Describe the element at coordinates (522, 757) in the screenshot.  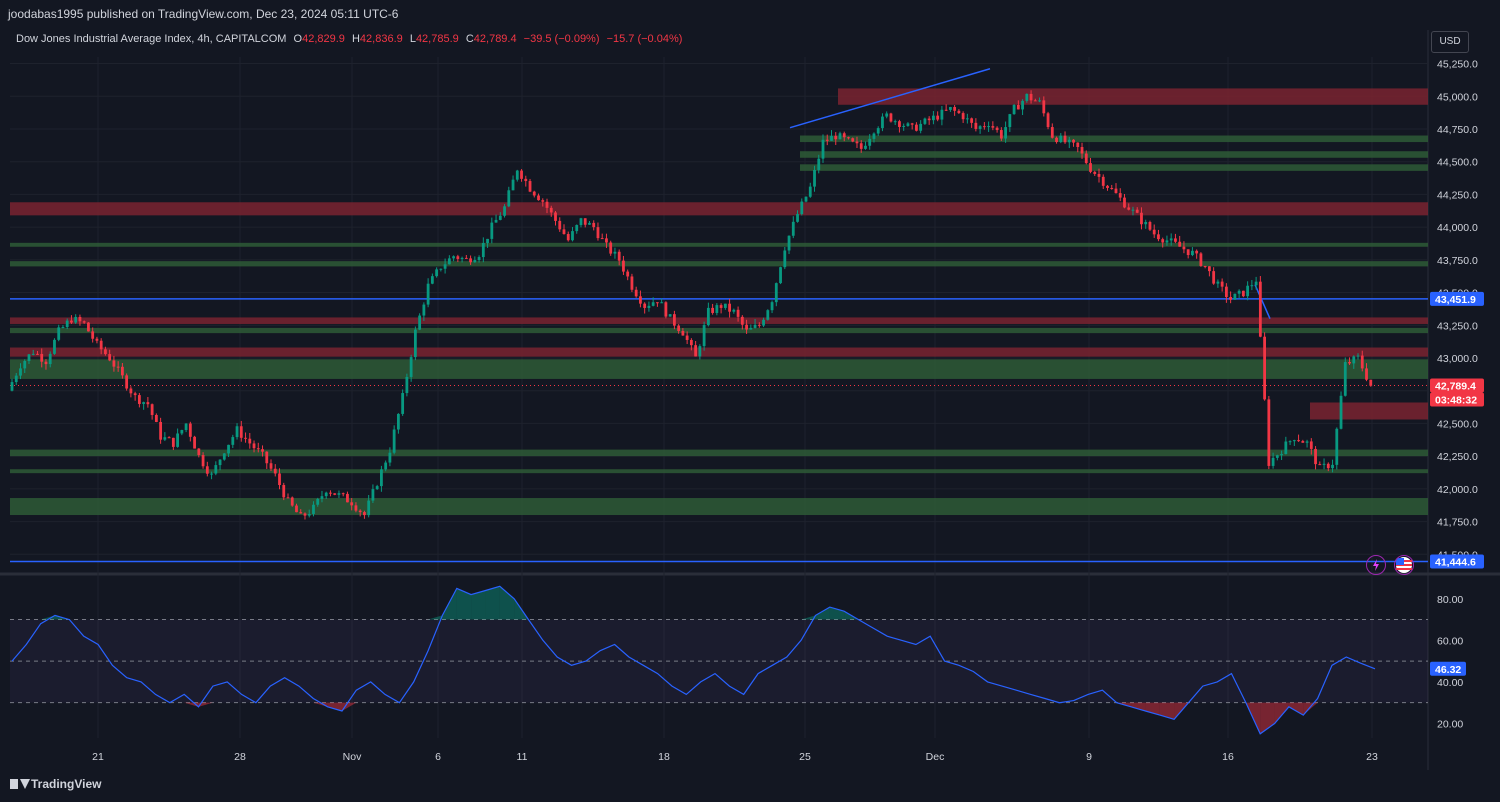
I see `x-tick-label: 11` at that location.